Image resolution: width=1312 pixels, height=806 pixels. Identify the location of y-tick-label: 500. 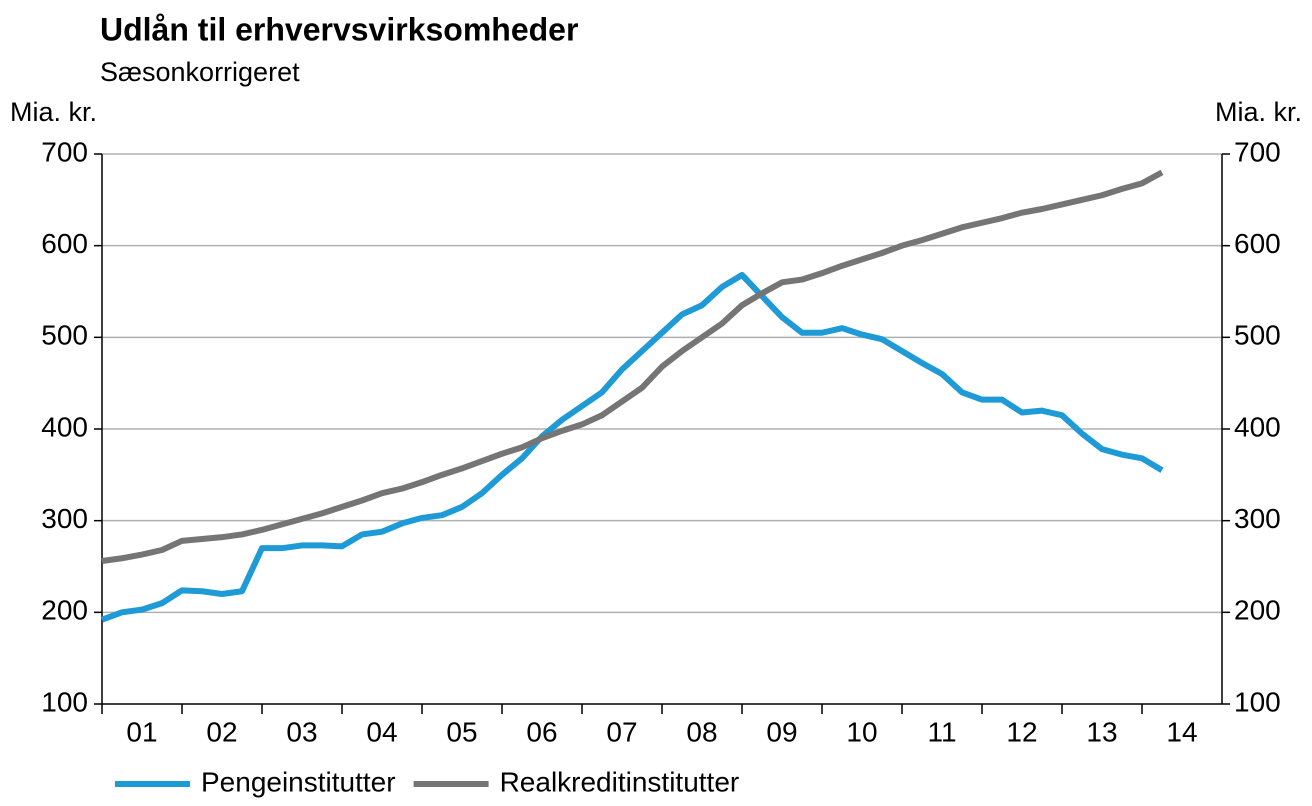
(64, 335).